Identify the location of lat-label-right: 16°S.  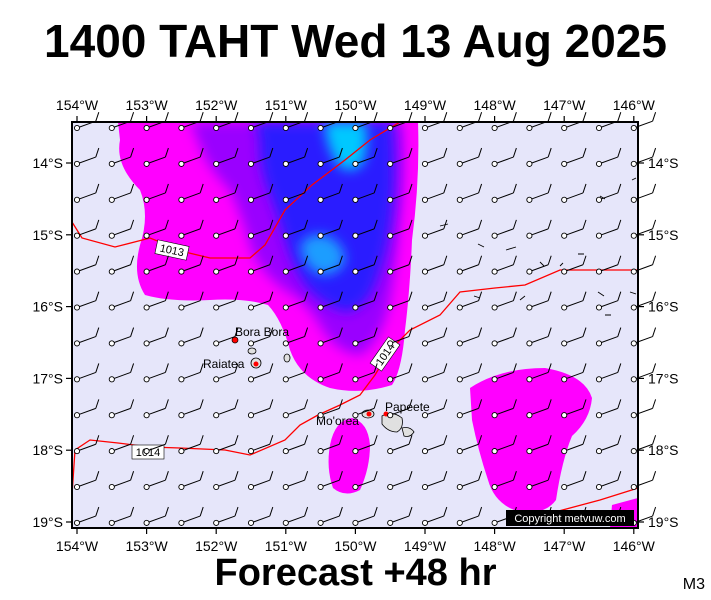
(663, 307).